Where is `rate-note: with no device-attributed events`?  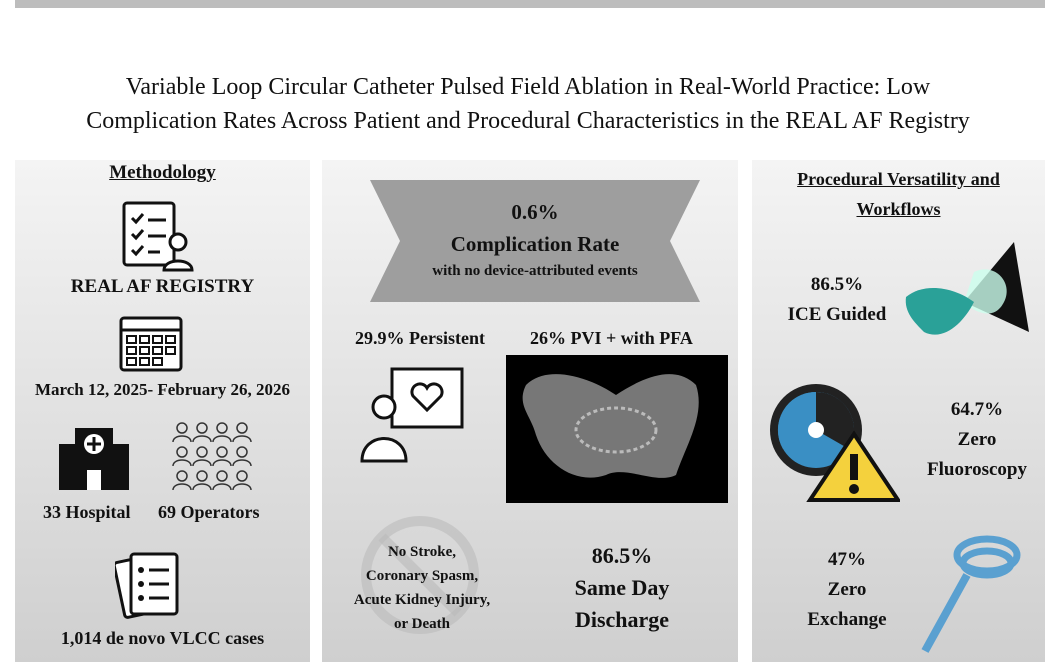 rate-note: with no device-attributed events is located at coordinates (535, 271).